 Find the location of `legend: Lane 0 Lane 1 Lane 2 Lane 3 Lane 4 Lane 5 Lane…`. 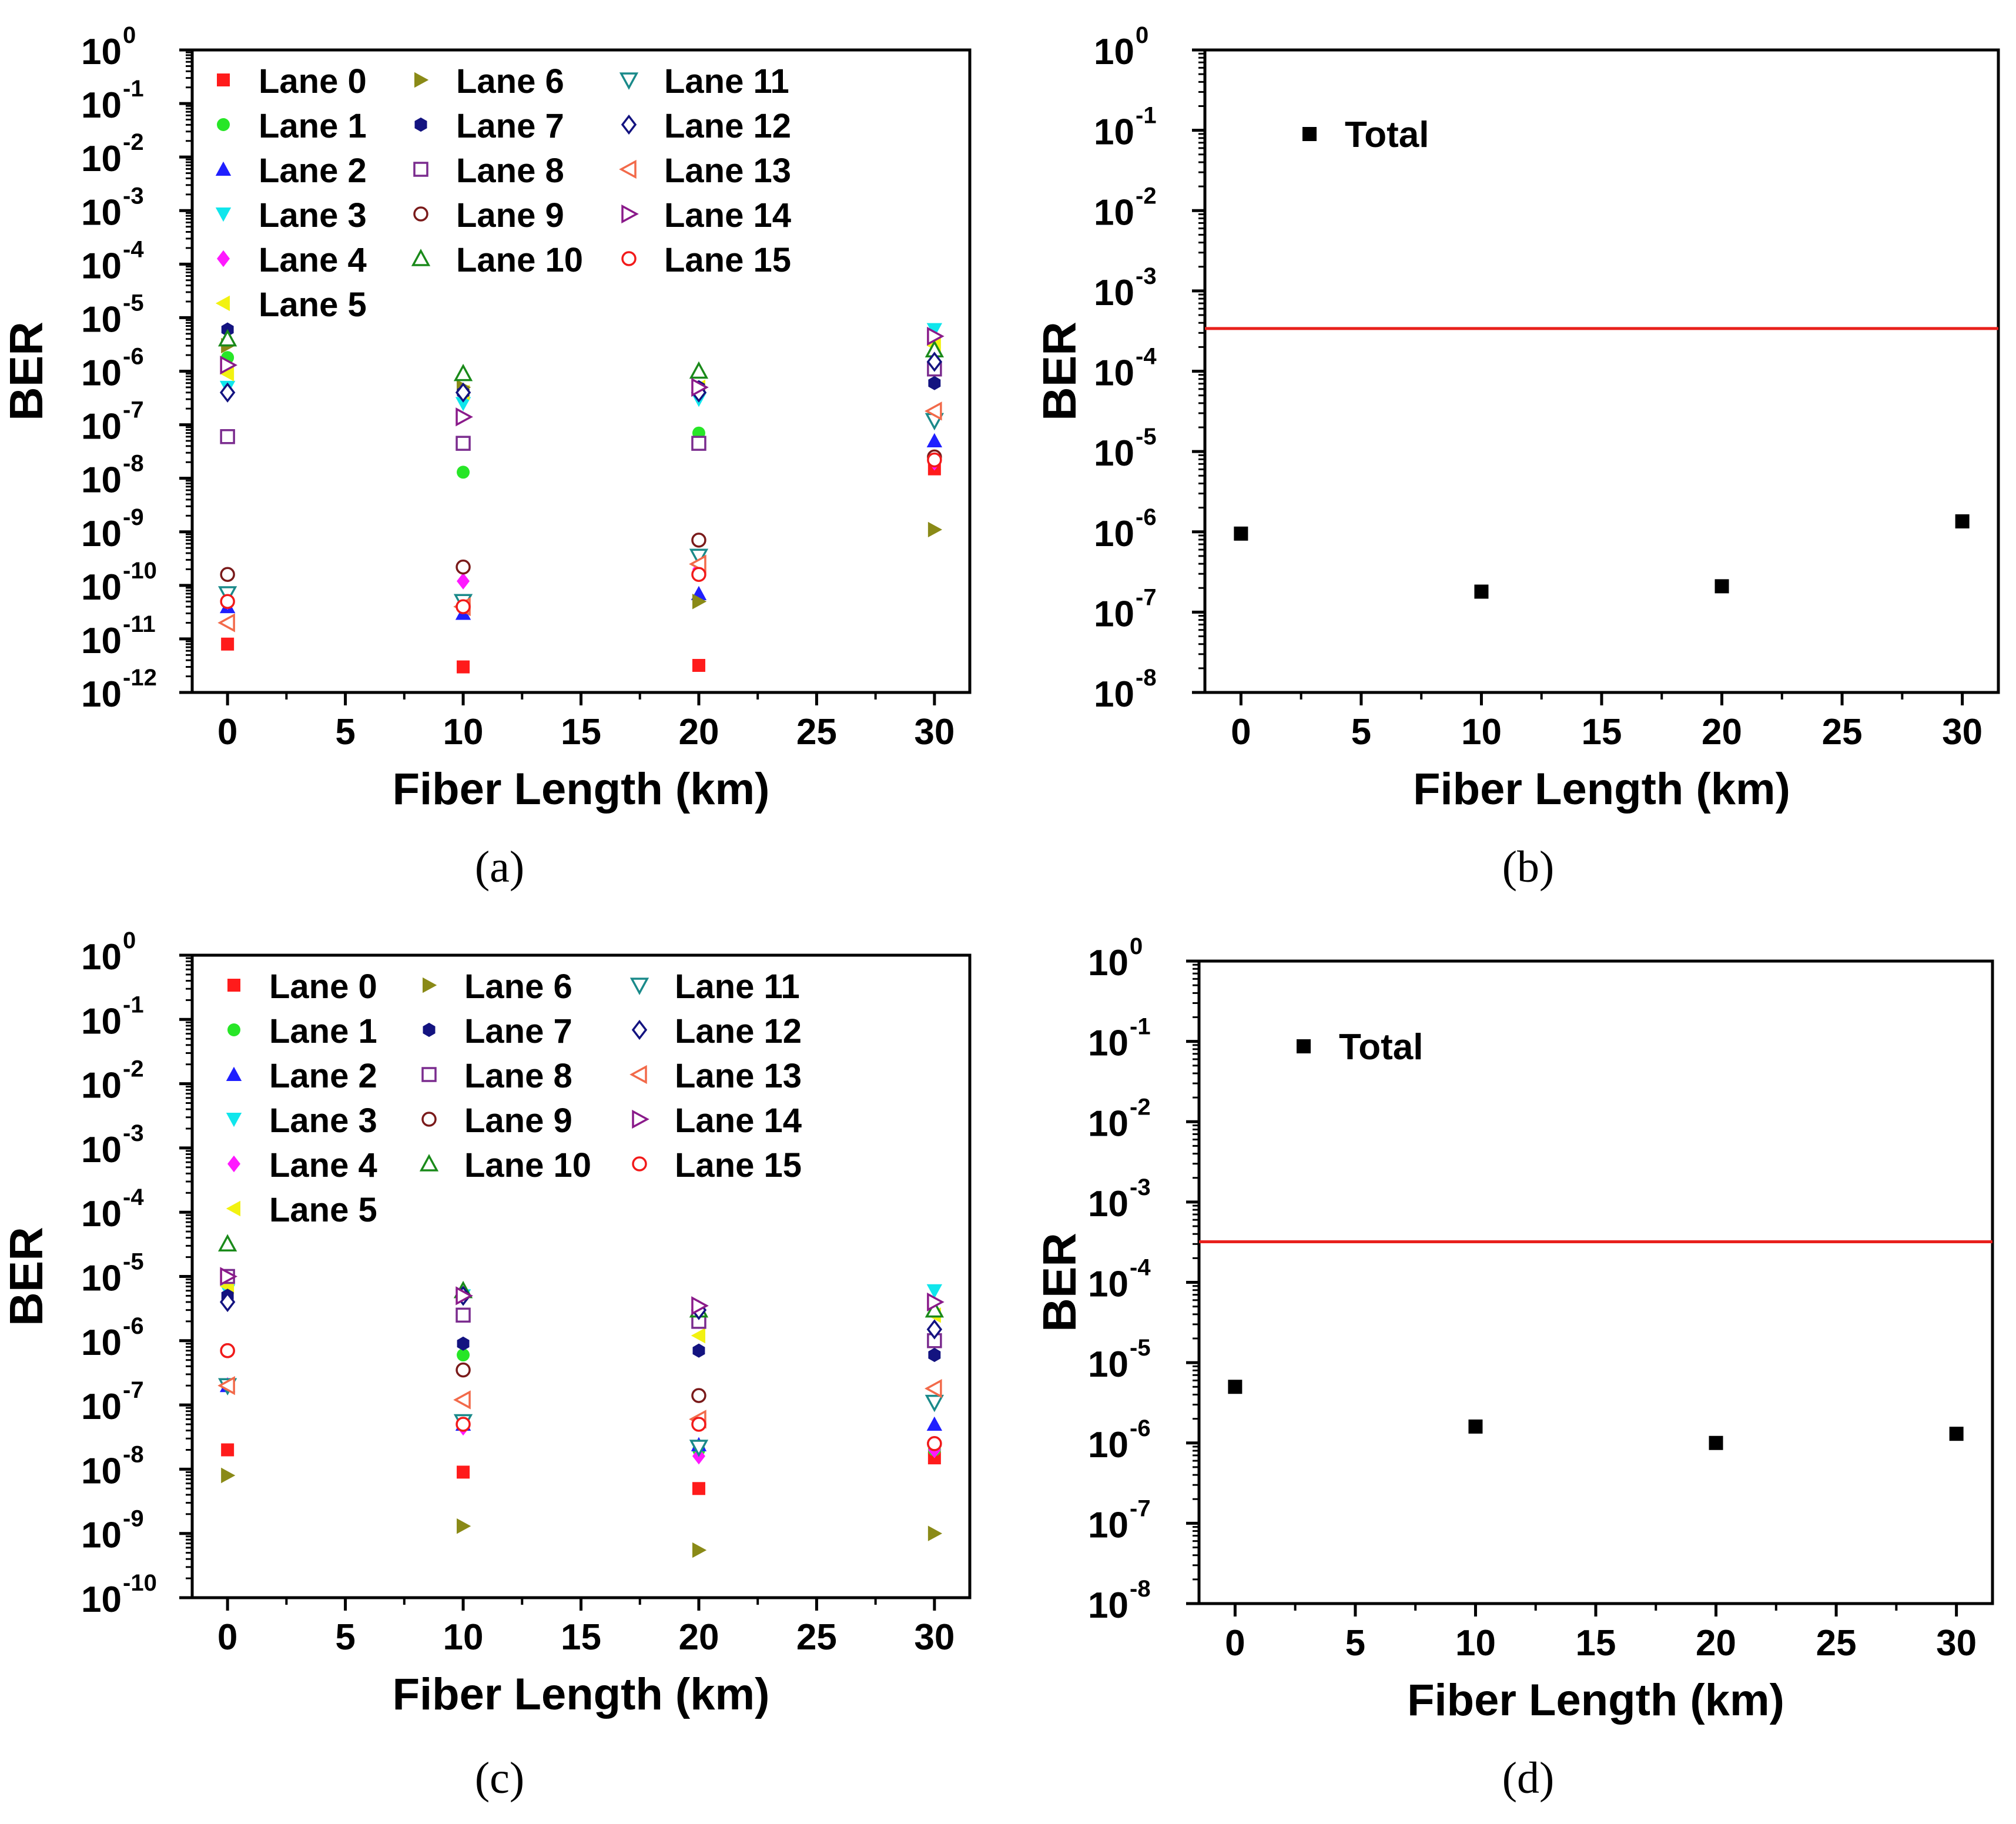

legend: Lane 0 Lane 1 Lane 2 Lane 3 Lane 4 Lane 5 Lane… is located at coordinates (503, 193).